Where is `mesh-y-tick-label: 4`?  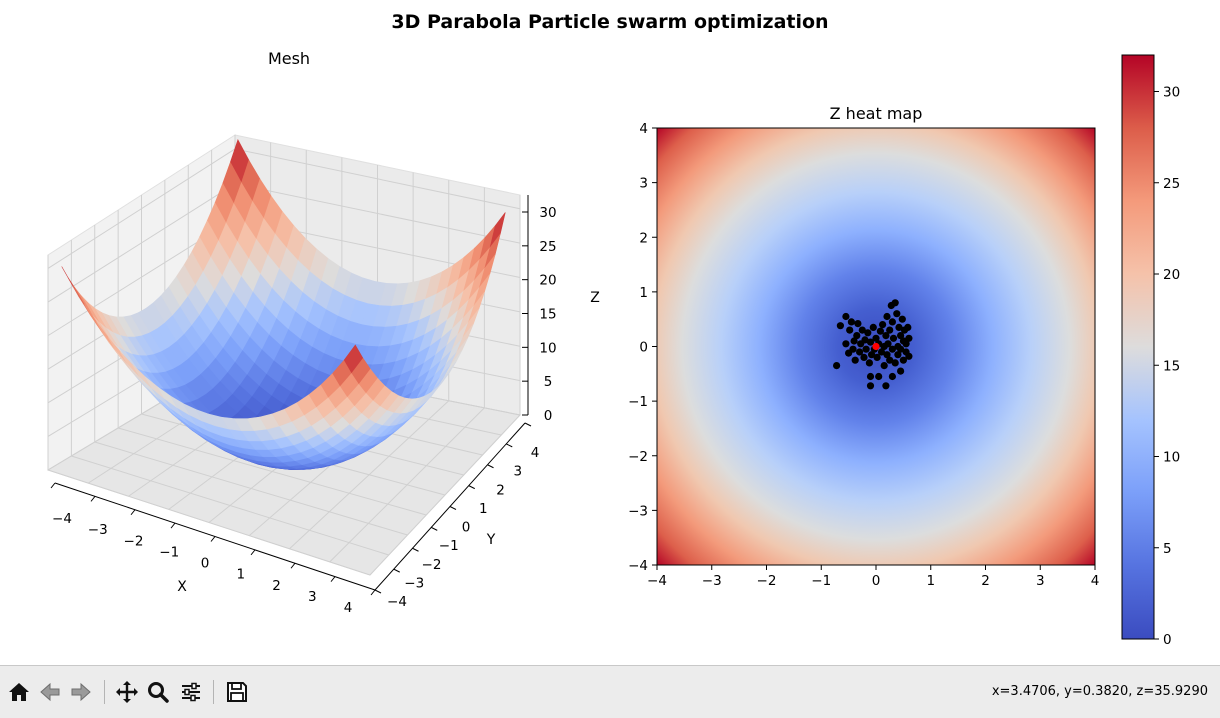
mesh-y-tick-label: 4 is located at coordinates (535, 453).